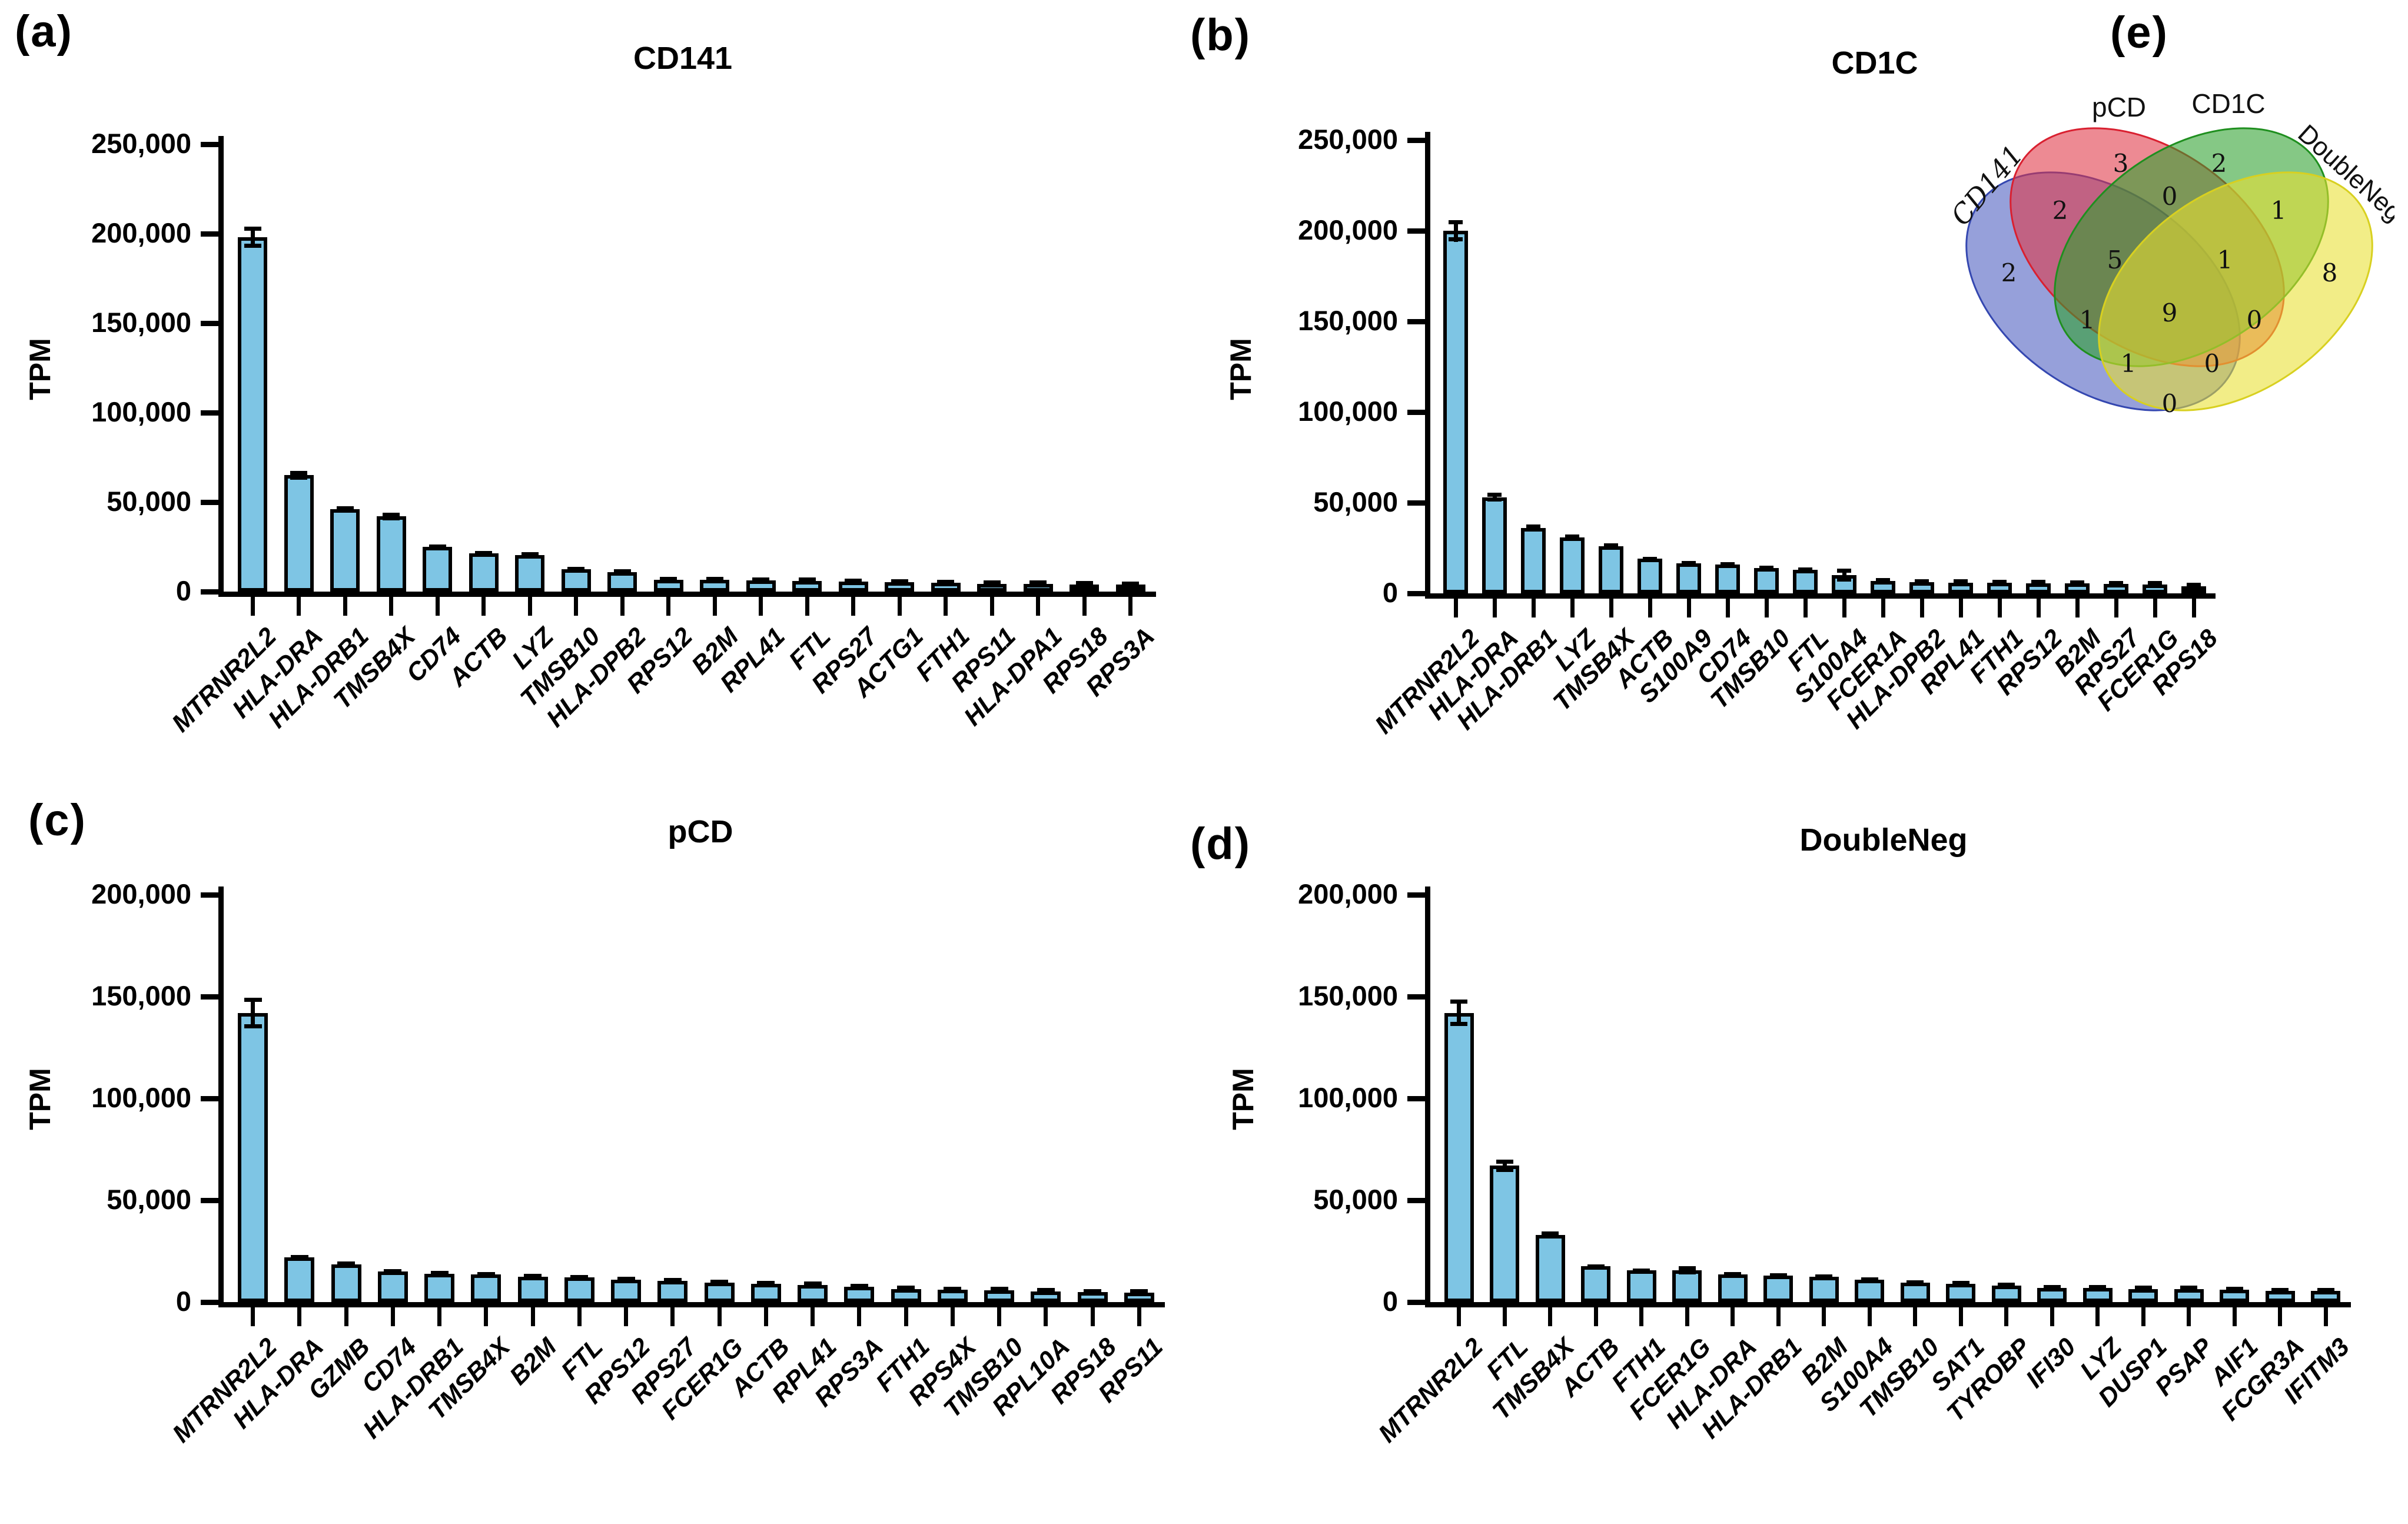 The width and height of the screenshot is (2408, 1524). What do you see at coordinates (2212, 364) in the screenshot?
I see `venn-count-CD141_pCD_DoubleNeg: 0` at bounding box center [2212, 364].